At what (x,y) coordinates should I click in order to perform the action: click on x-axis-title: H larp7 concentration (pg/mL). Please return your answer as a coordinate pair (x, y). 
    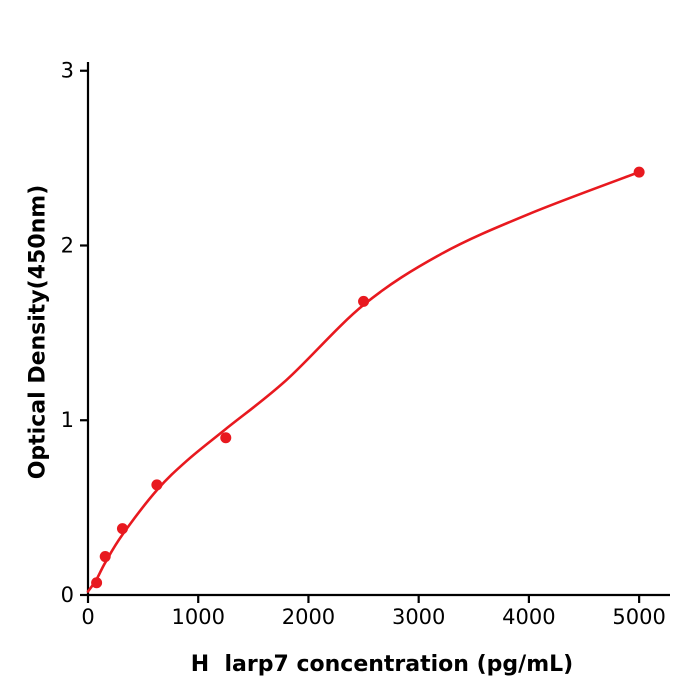
    Looking at the image, I should click on (382, 664).